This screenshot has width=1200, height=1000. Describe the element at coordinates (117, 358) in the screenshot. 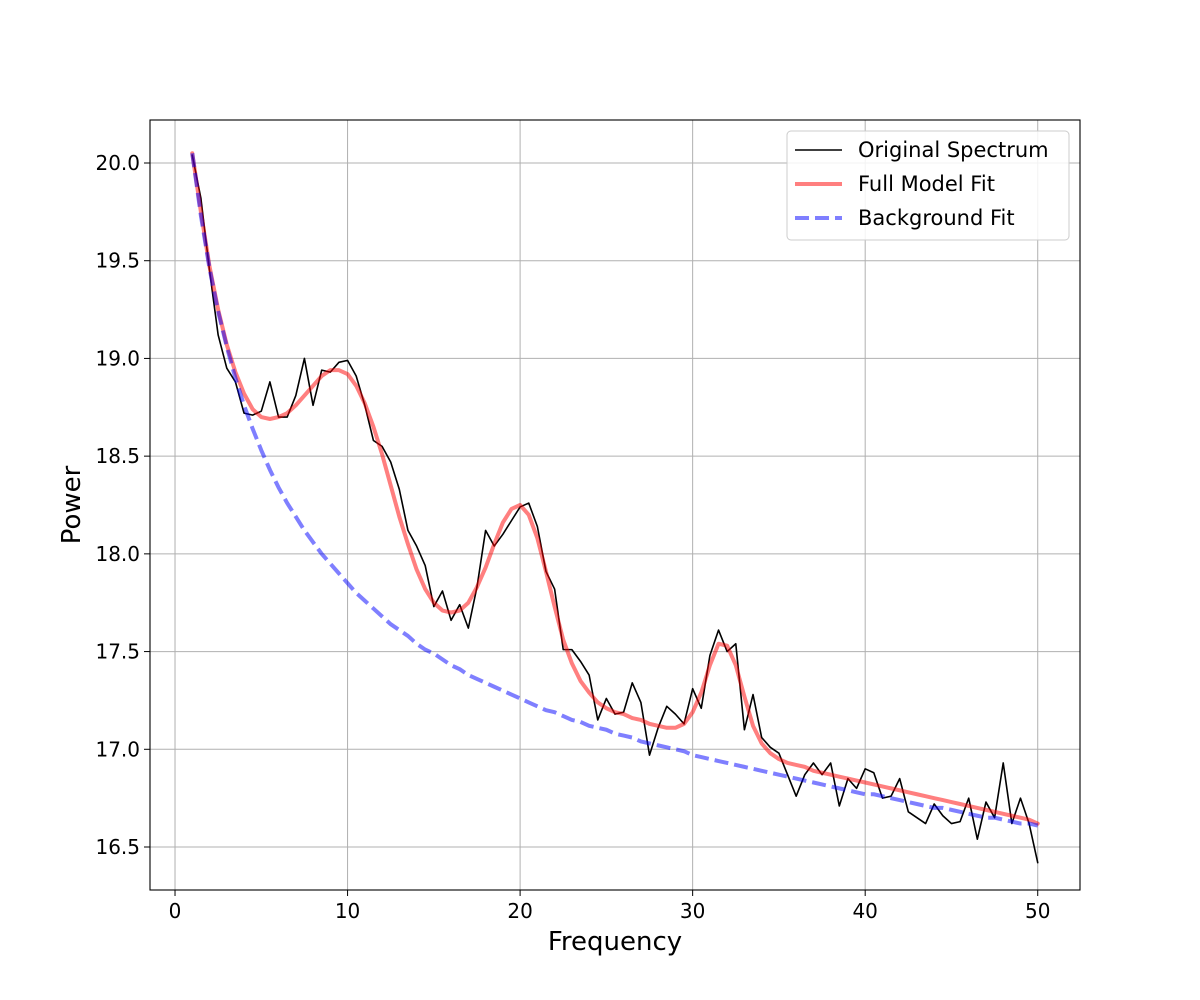

I see `y-tick-label: 19.0` at that location.